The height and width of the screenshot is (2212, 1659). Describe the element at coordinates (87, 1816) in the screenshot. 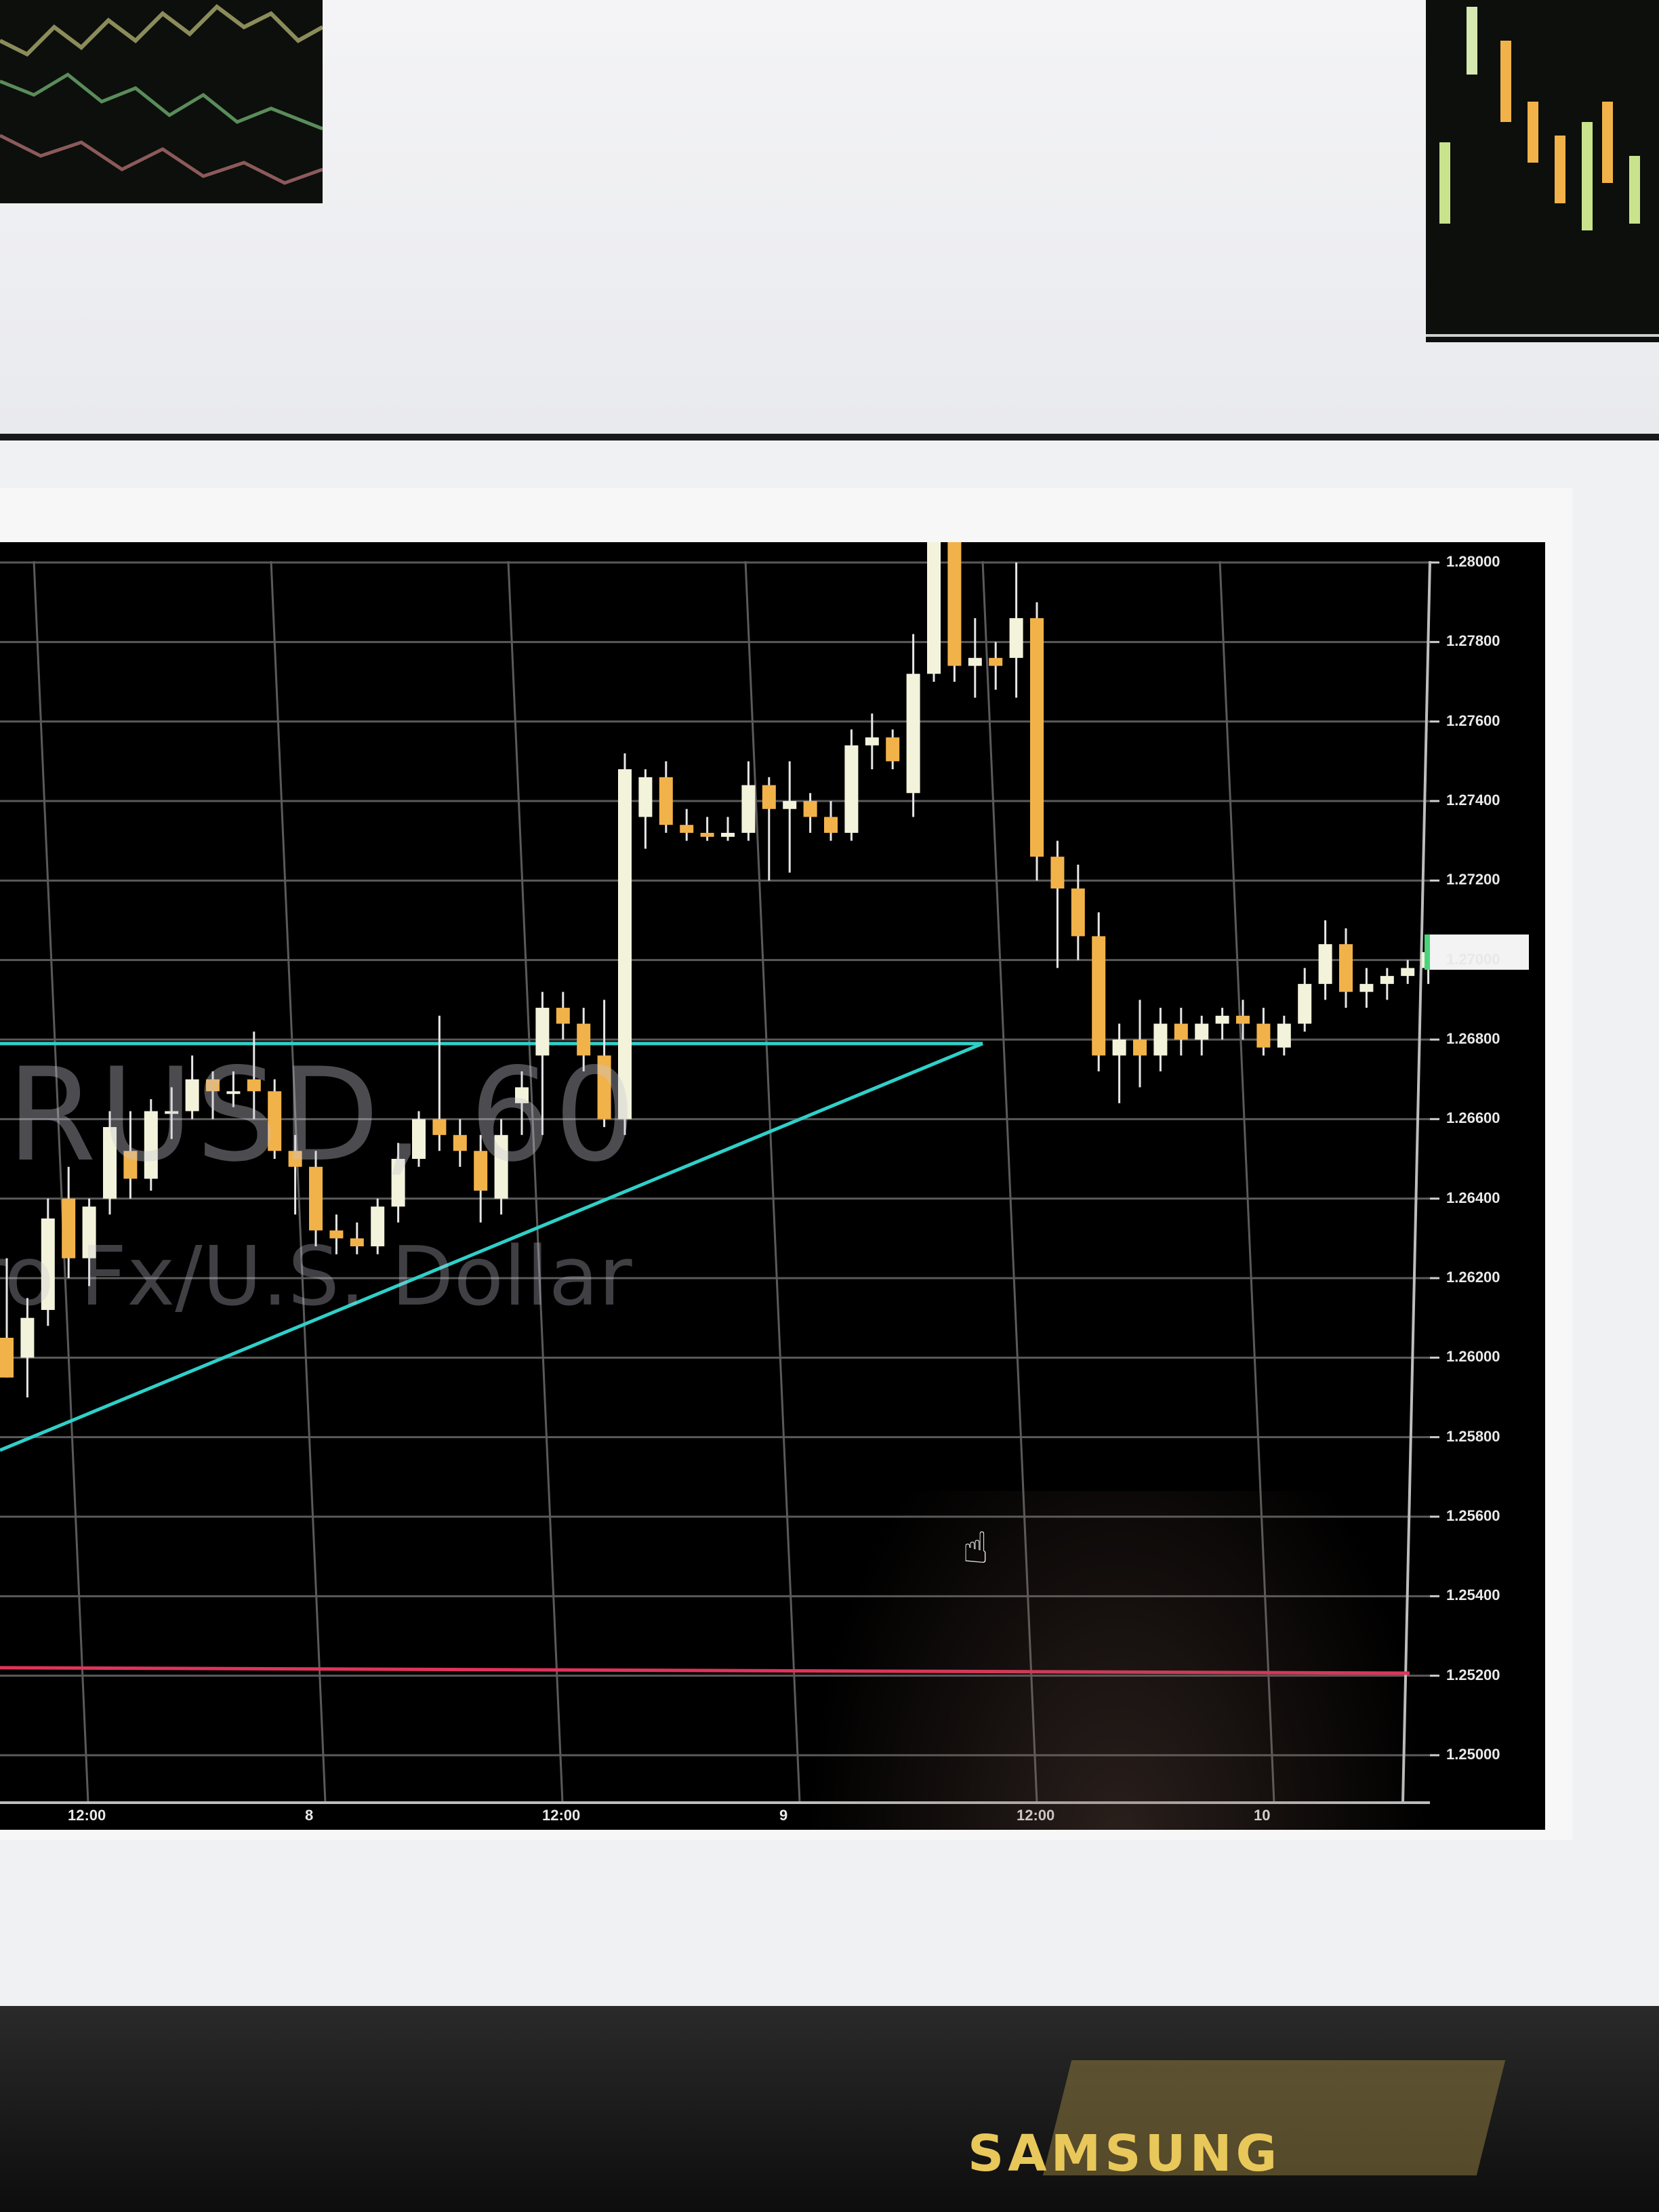

I see `time-axis-label: 12:00` at that location.